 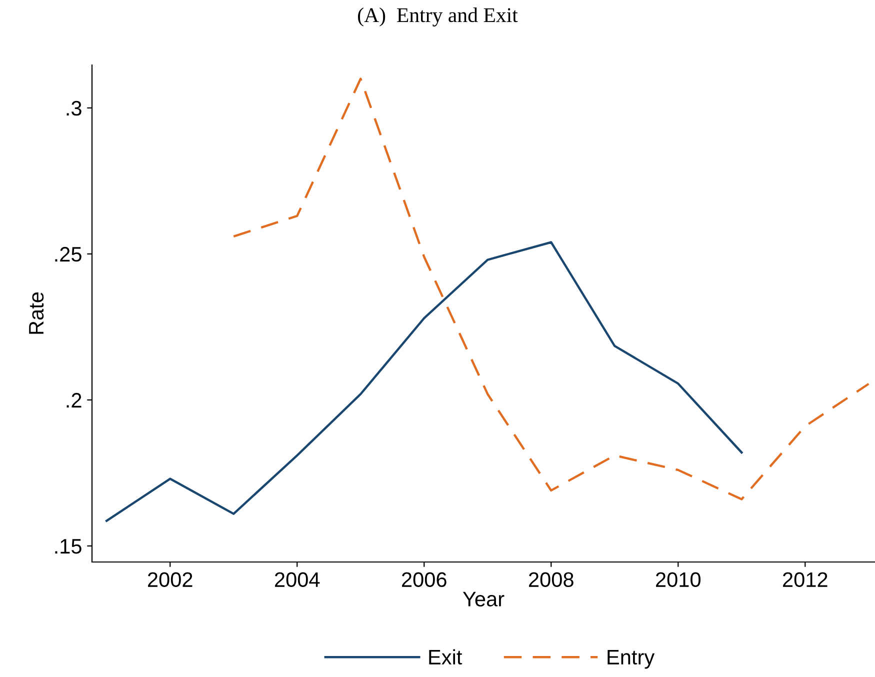 What do you see at coordinates (297, 580) in the screenshot?
I see `x-tick-label: 2004` at bounding box center [297, 580].